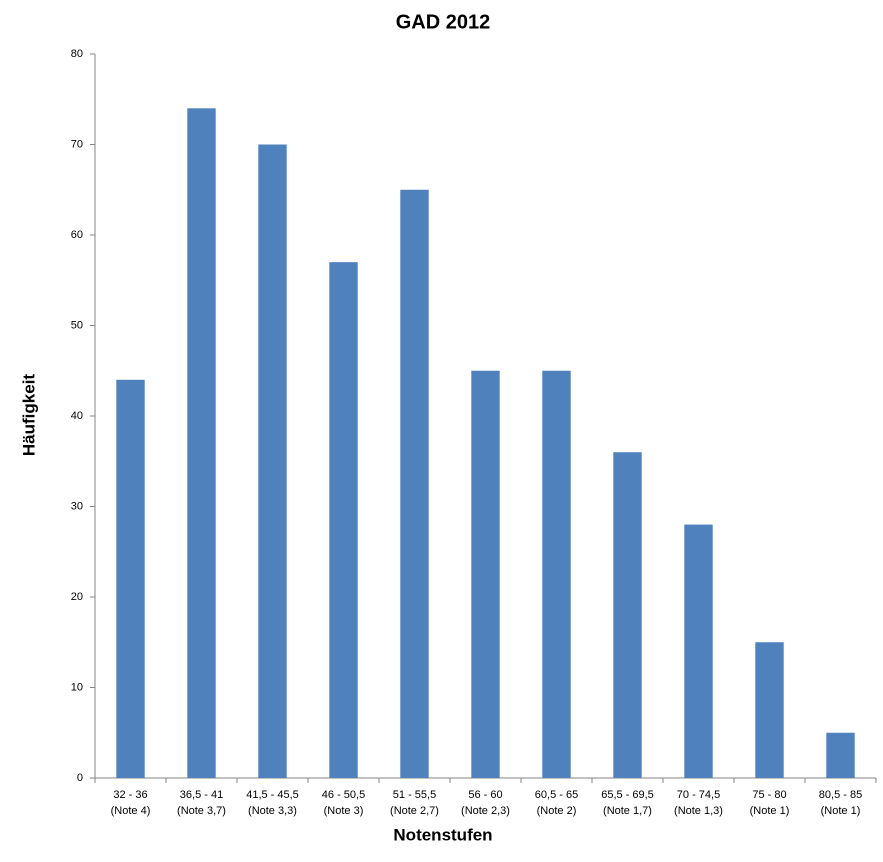  Describe the element at coordinates (130, 795) in the screenshot. I see `x-tick-label: 32 - 36` at that location.